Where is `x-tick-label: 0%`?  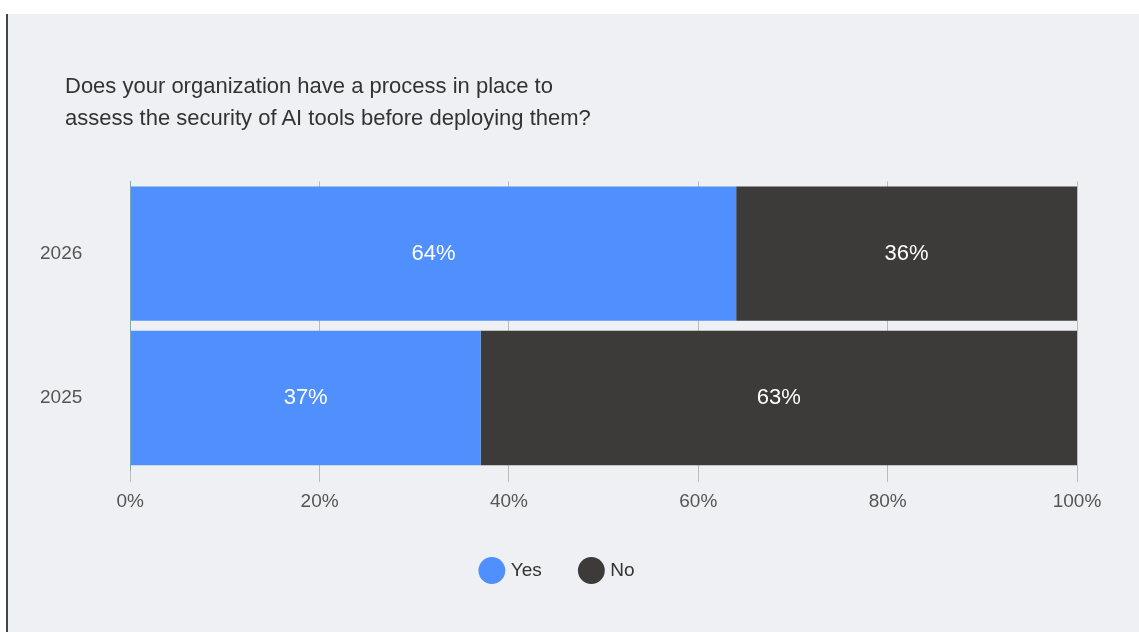 x-tick-label: 0% is located at coordinates (130, 500).